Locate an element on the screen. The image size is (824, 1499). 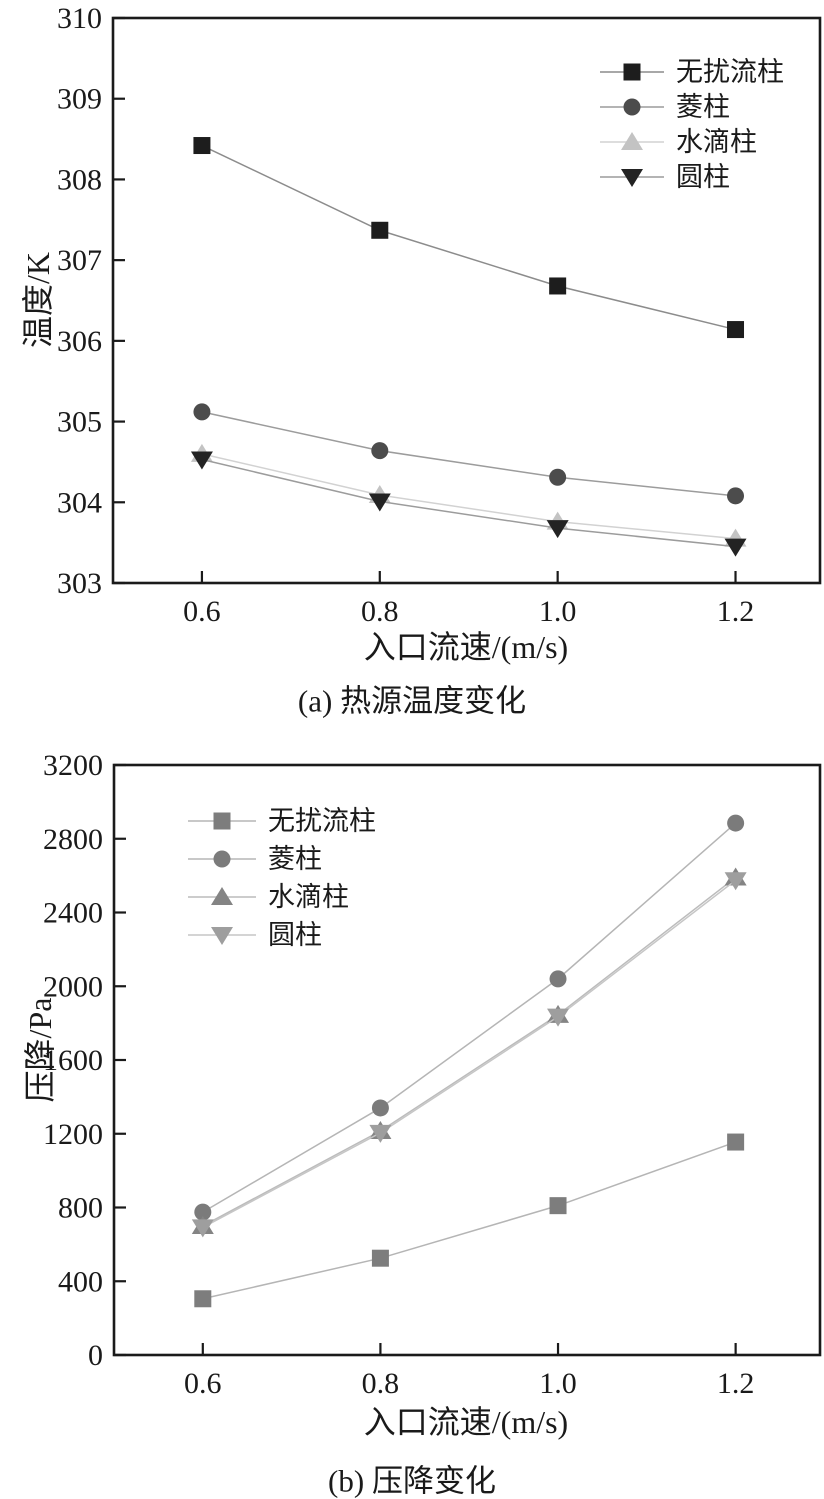
y-tick-label-b: 3200 is located at coordinates (73, 765).